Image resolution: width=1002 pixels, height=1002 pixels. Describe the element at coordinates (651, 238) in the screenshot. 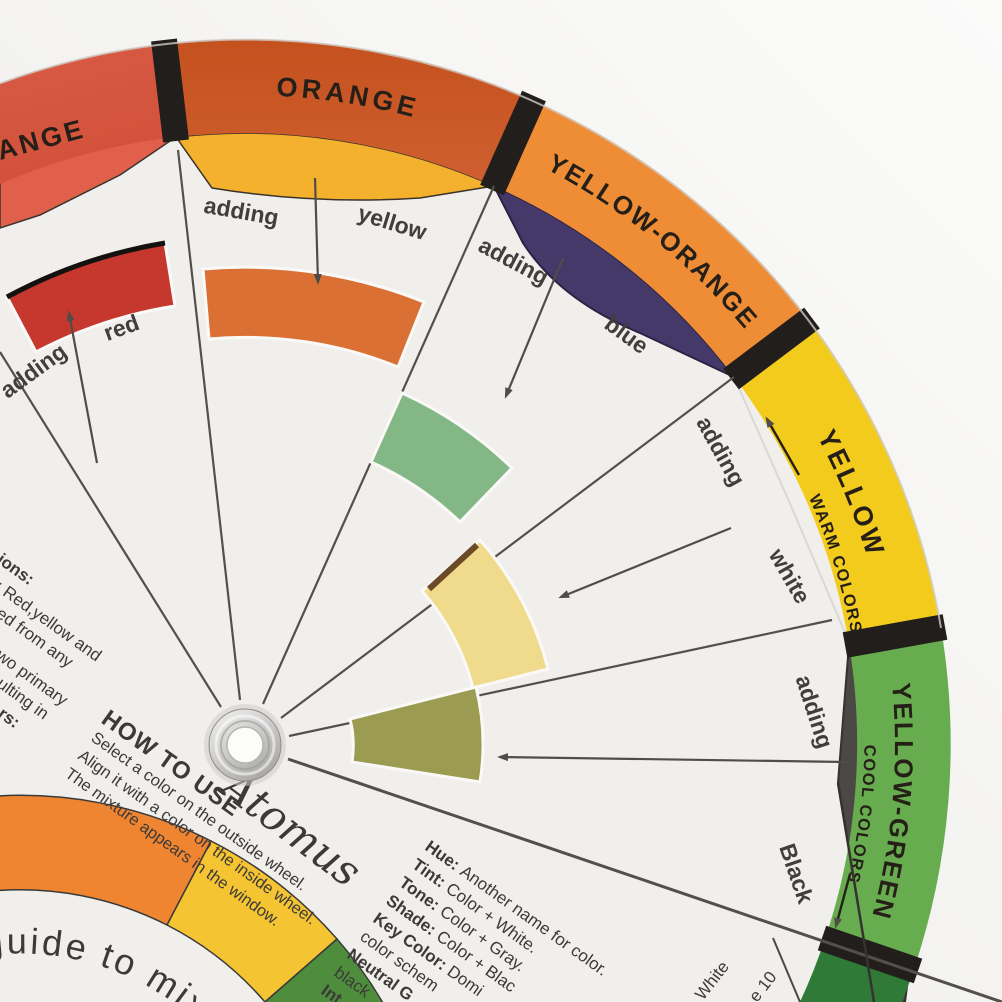

I see `ring-segment-yellow-orange` at that location.